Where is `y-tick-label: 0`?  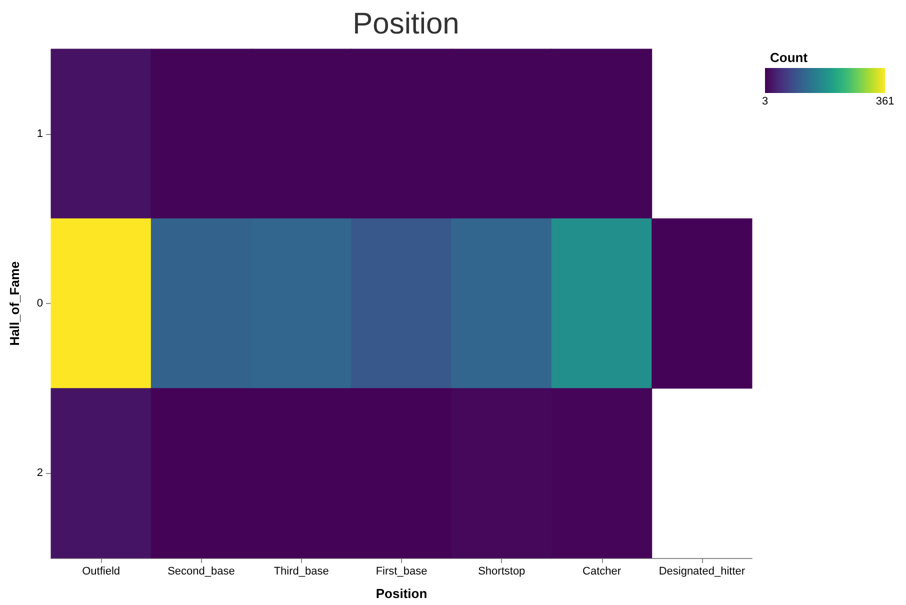
y-tick-label: 0 is located at coordinates (39, 304).